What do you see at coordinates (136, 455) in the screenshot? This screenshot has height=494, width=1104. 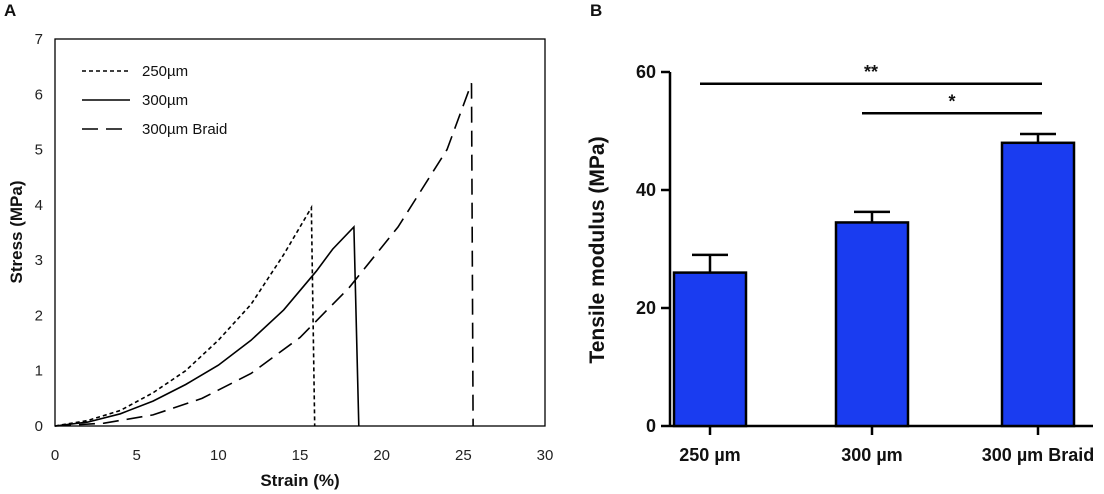 I see `panel-a-x-tick-label: 5` at bounding box center [136, 455].